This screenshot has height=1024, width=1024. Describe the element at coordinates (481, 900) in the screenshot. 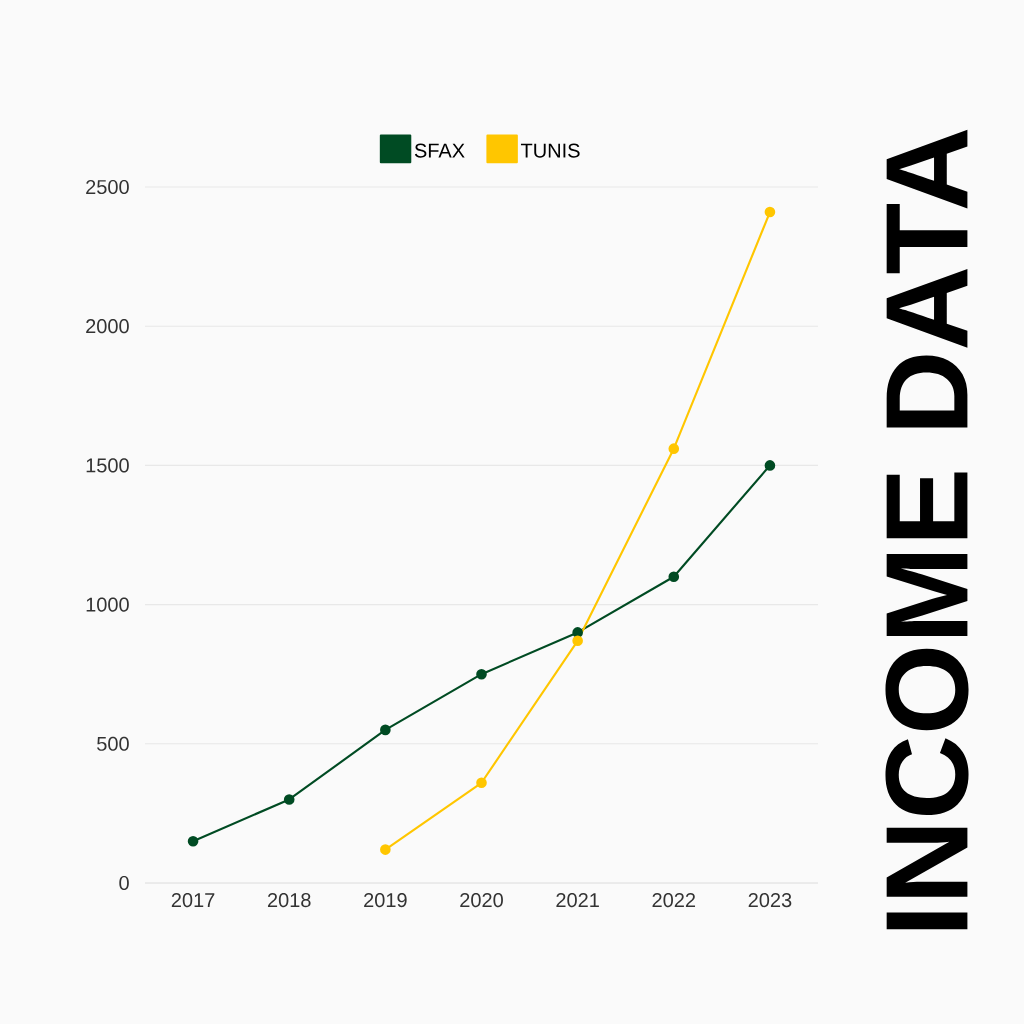

I see `x-tick-label: 2020` at that location.